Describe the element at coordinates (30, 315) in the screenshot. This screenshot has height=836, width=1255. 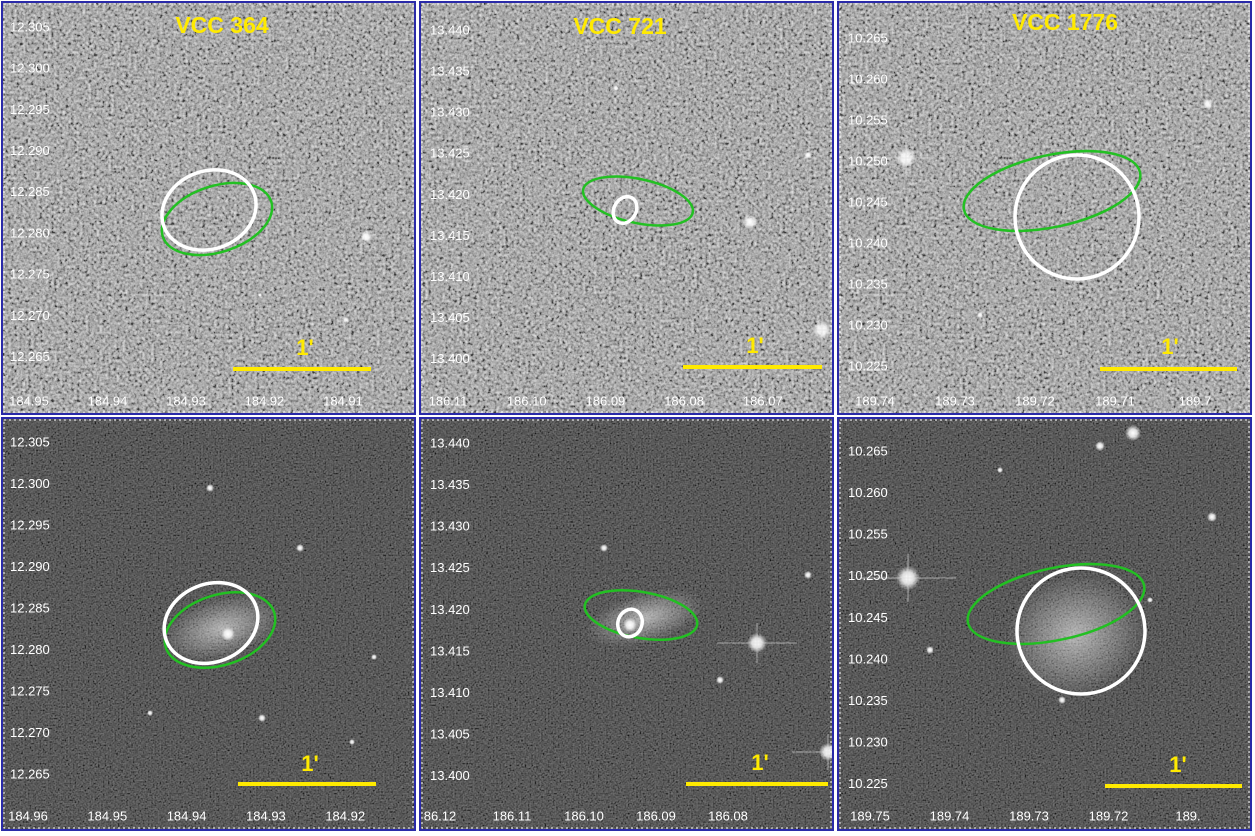
I see `y-tick-label: 12.270` at that location.